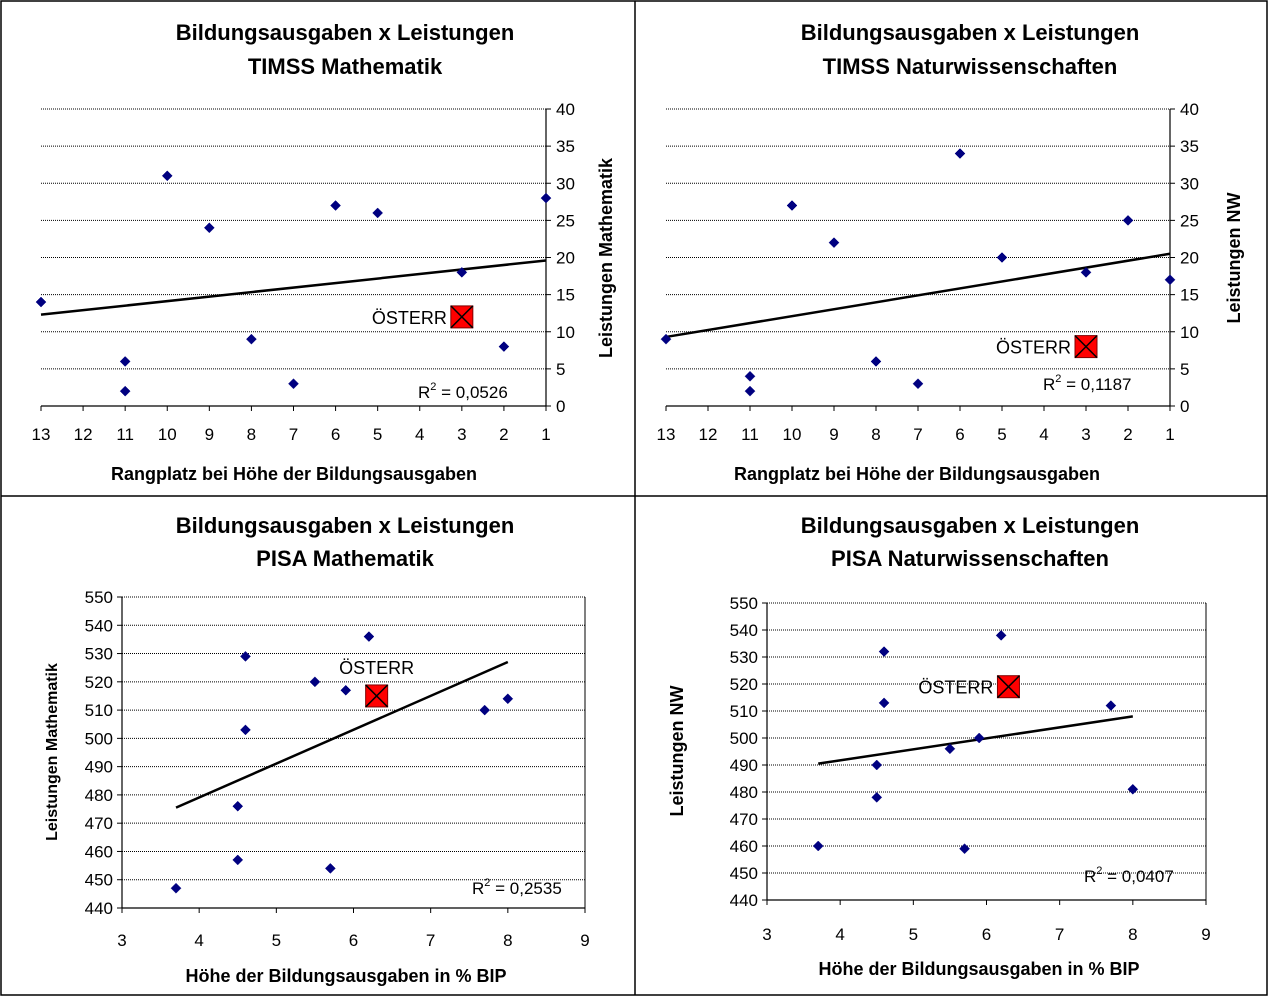 The image size is (1269, 997). I want to click on y-axis-label: Leistungen Mathematik, so click(606, 257).